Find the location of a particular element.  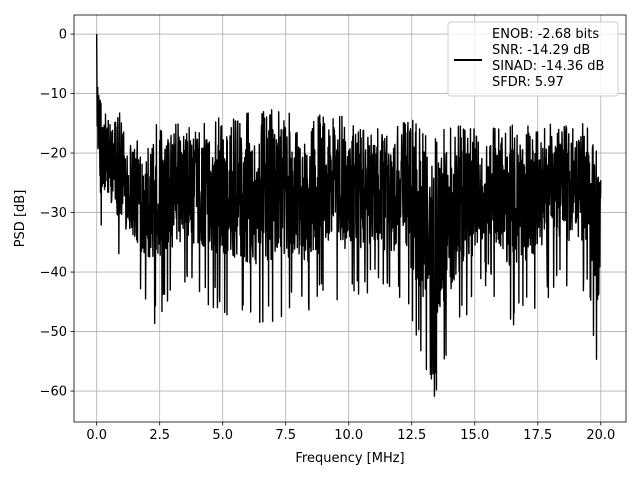

legend-sfdr: SFDR: 5.97 is located at coordinates (528, 82).